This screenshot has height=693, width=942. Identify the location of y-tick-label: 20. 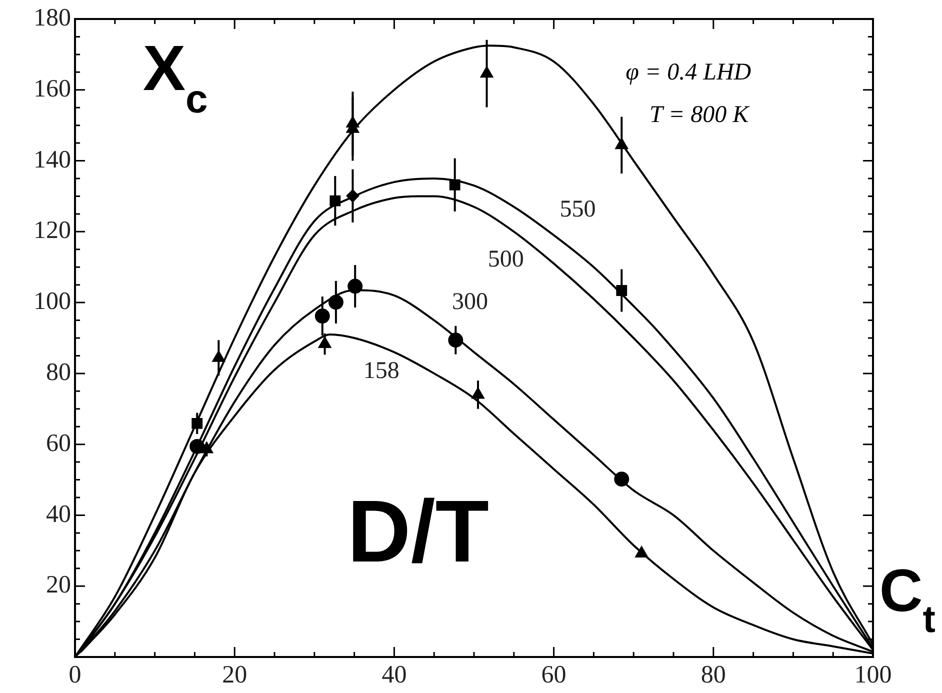
(58, 585).